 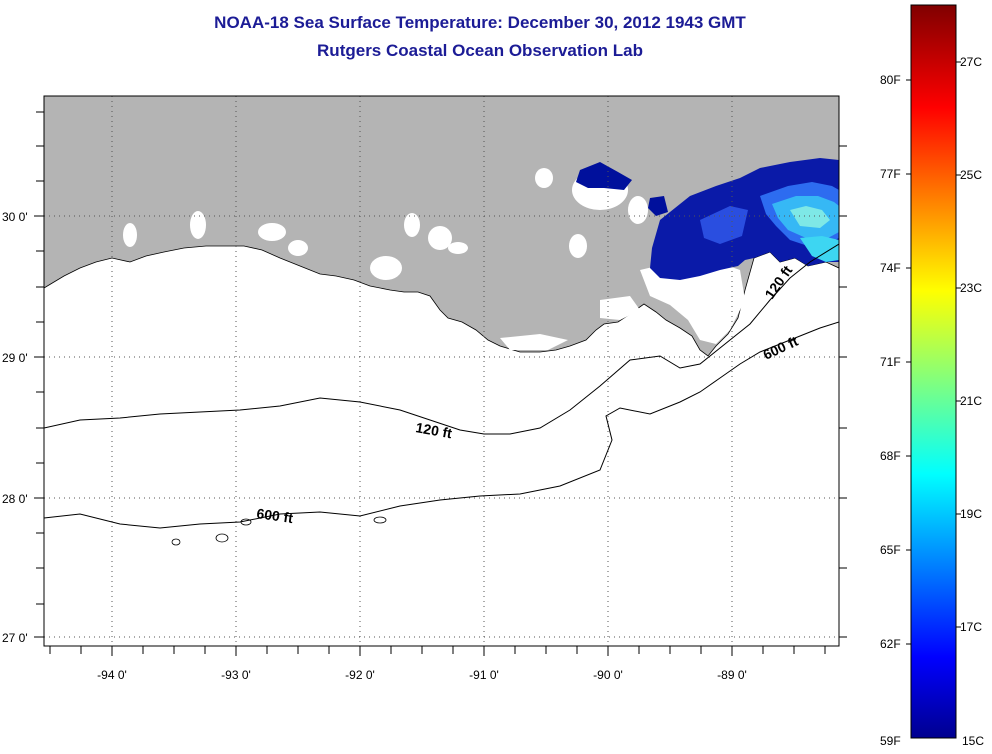 I want to click on chart-subtitle: Rutgers Coastal Ocean Observation Lab, so click(x=480, y=50).